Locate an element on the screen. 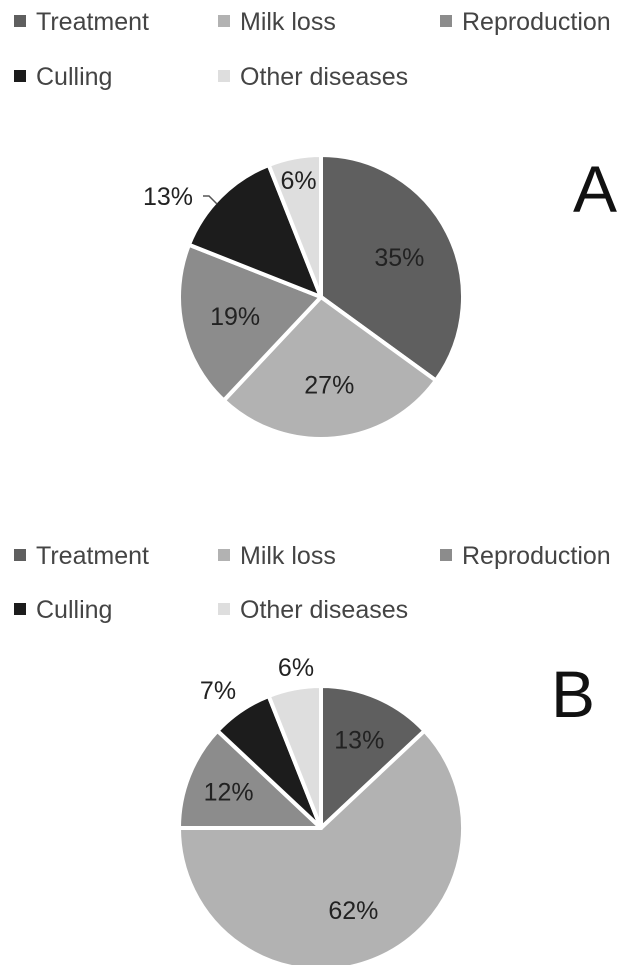  data-label-treatment: 35% is located at coordinates (399, 258).